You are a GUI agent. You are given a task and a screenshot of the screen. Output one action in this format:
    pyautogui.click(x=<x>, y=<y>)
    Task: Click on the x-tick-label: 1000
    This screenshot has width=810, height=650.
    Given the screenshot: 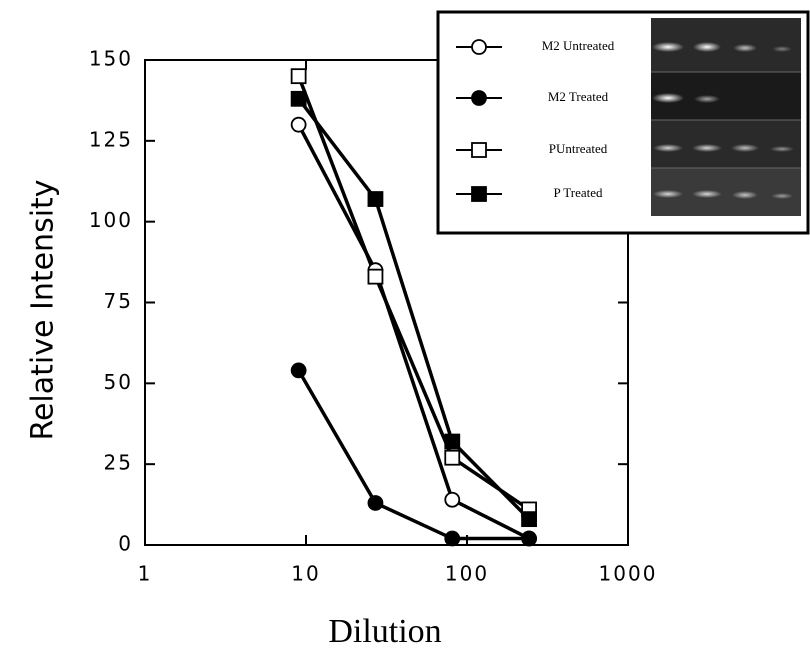 What is the action you would take?
    pyautogui.click(x=628, y=574)
    